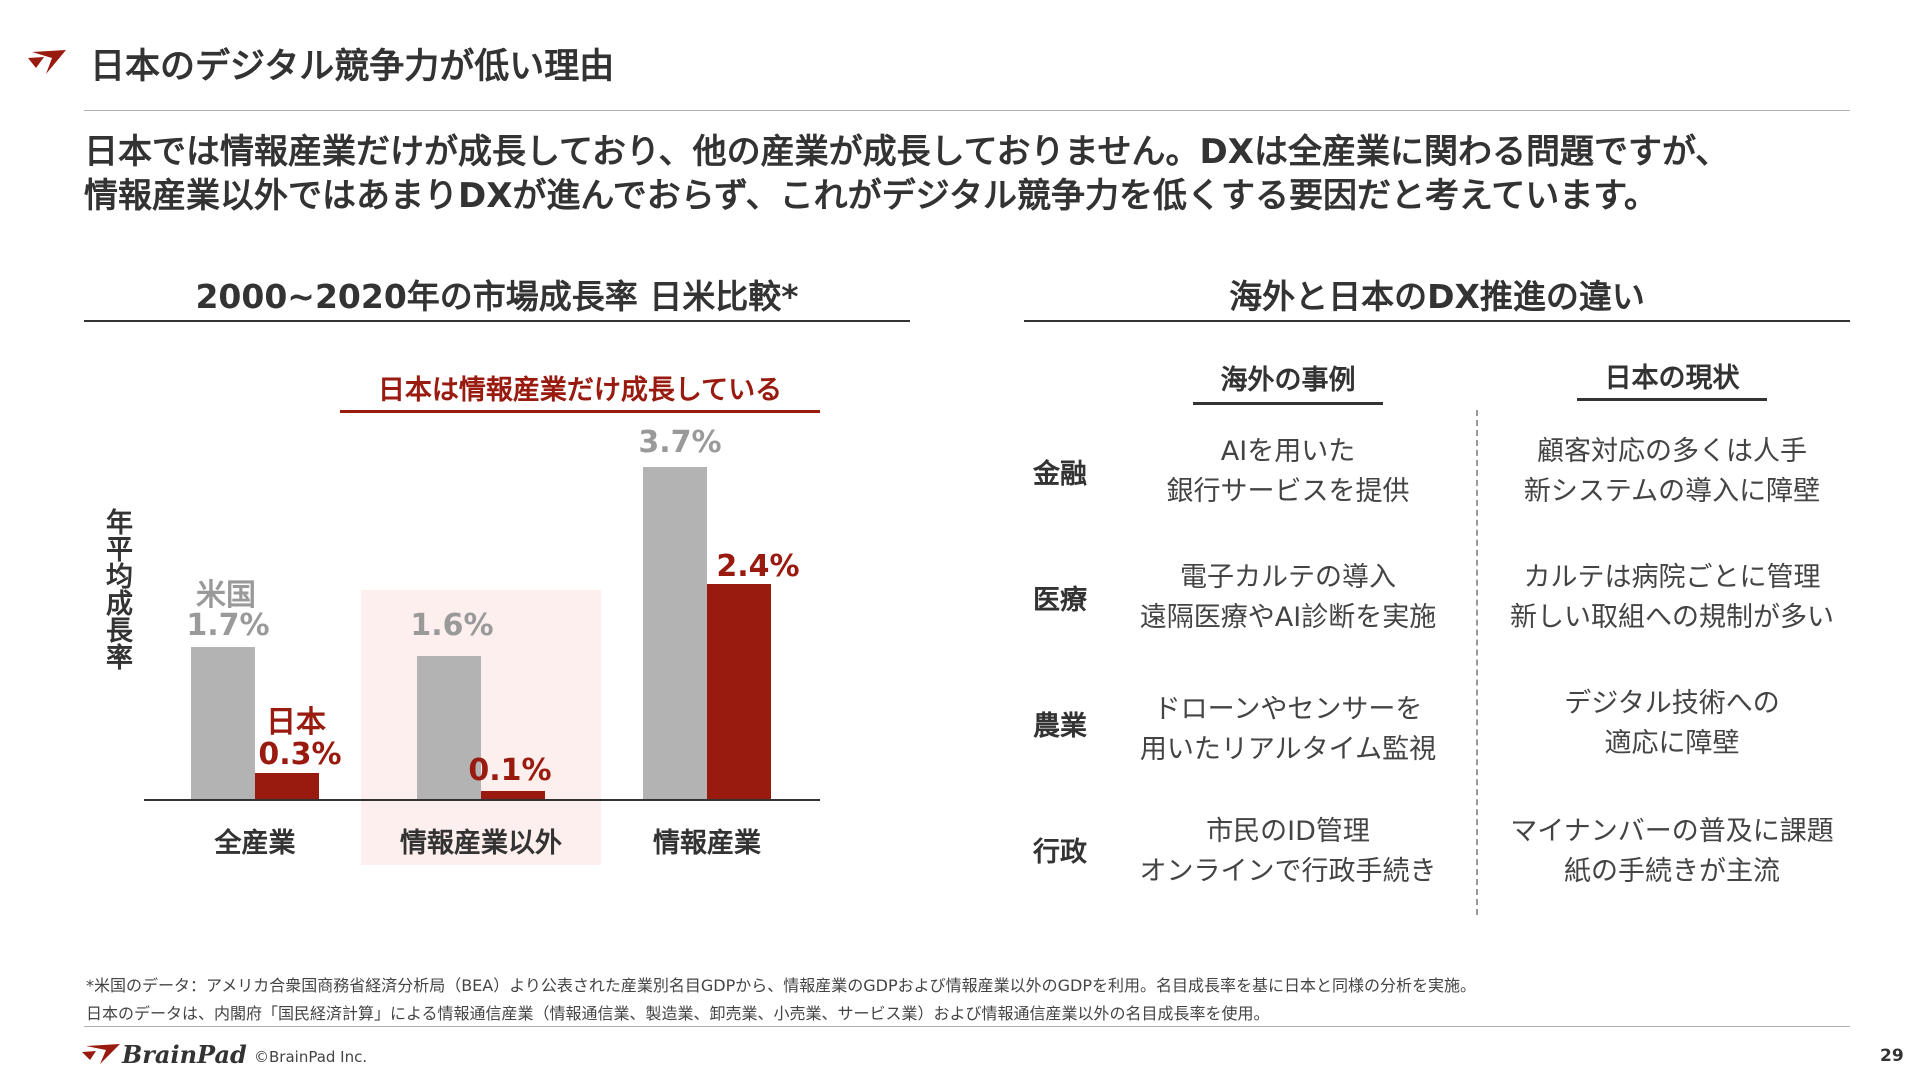  What do you see at coordinates (1672, 472) in the screenshot?
I see `cell-japan-finance: 顧客対応の多くは人手 新システムの導入に障壁` at bounding box center [1672, 472].